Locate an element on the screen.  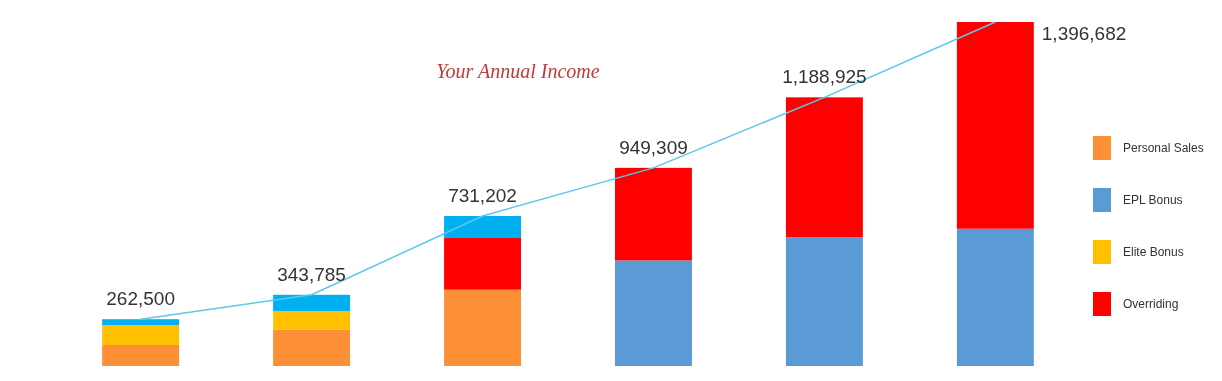
annotation: 731,202 is located at coordinates (482, 196).